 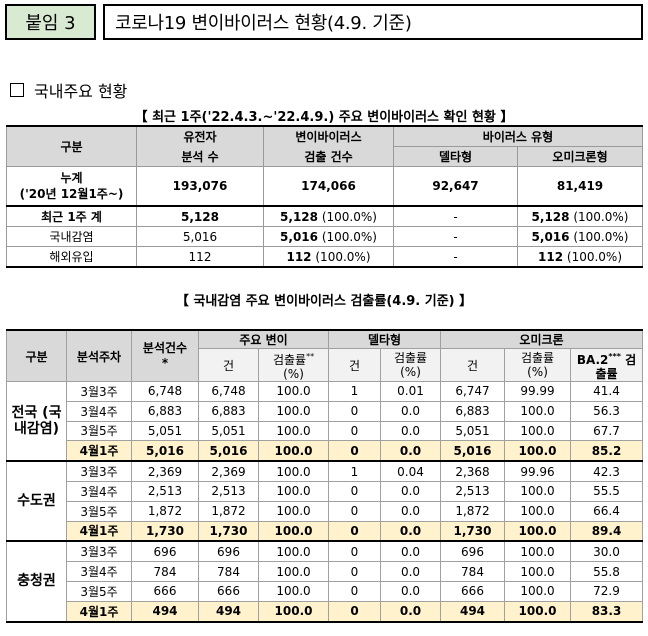 What do you see at coordinates (165, 551) in the screenshot?
I see `analyzed-count: 696` at bounding box center [165, 551].